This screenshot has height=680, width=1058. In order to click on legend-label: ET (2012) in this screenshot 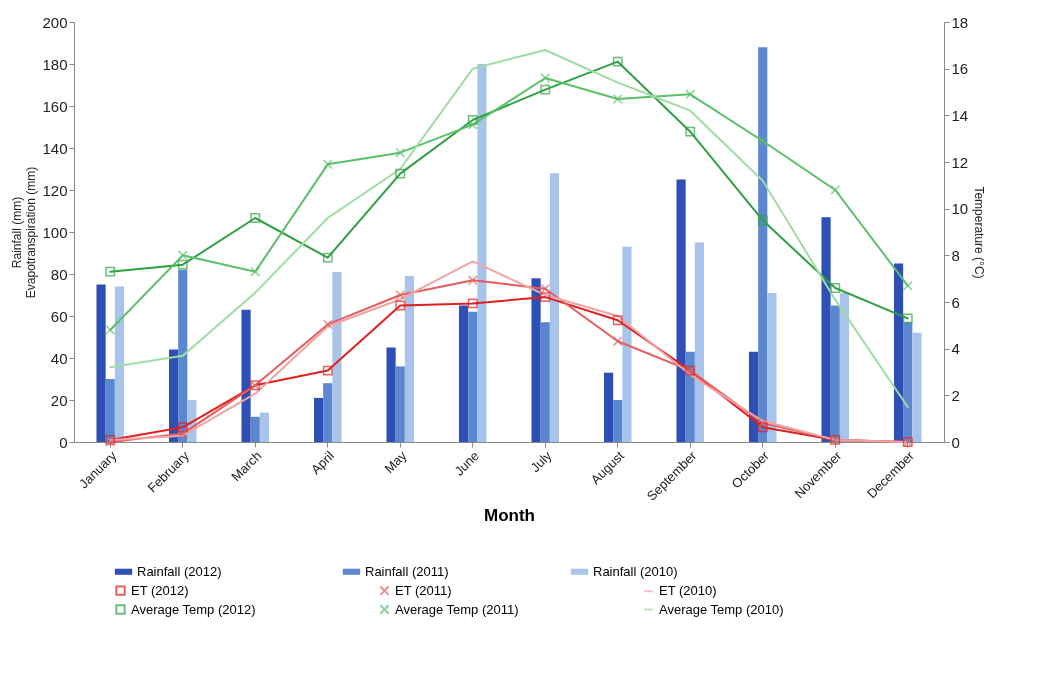, I will do `click(160, 590)`.